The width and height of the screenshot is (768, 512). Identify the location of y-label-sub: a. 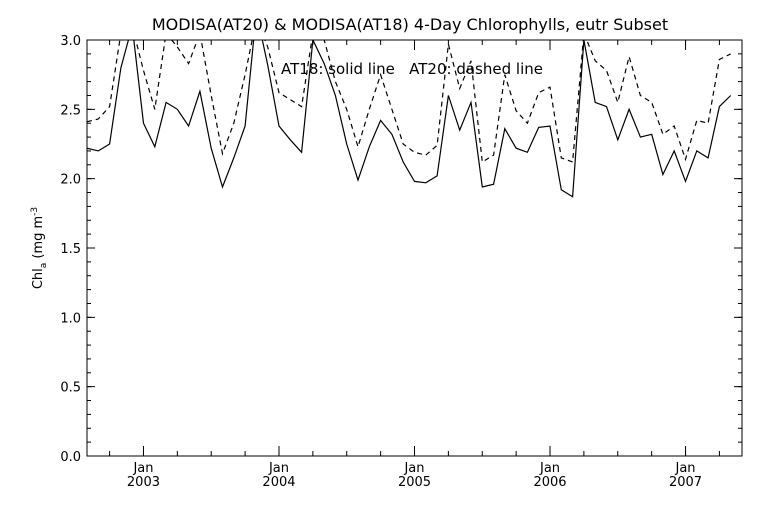
(44, 266).